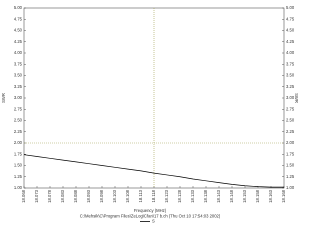 The width and height of the screenshot is (320, 240). I want to click on y-tick-label: 3.25, so click(18, 86).